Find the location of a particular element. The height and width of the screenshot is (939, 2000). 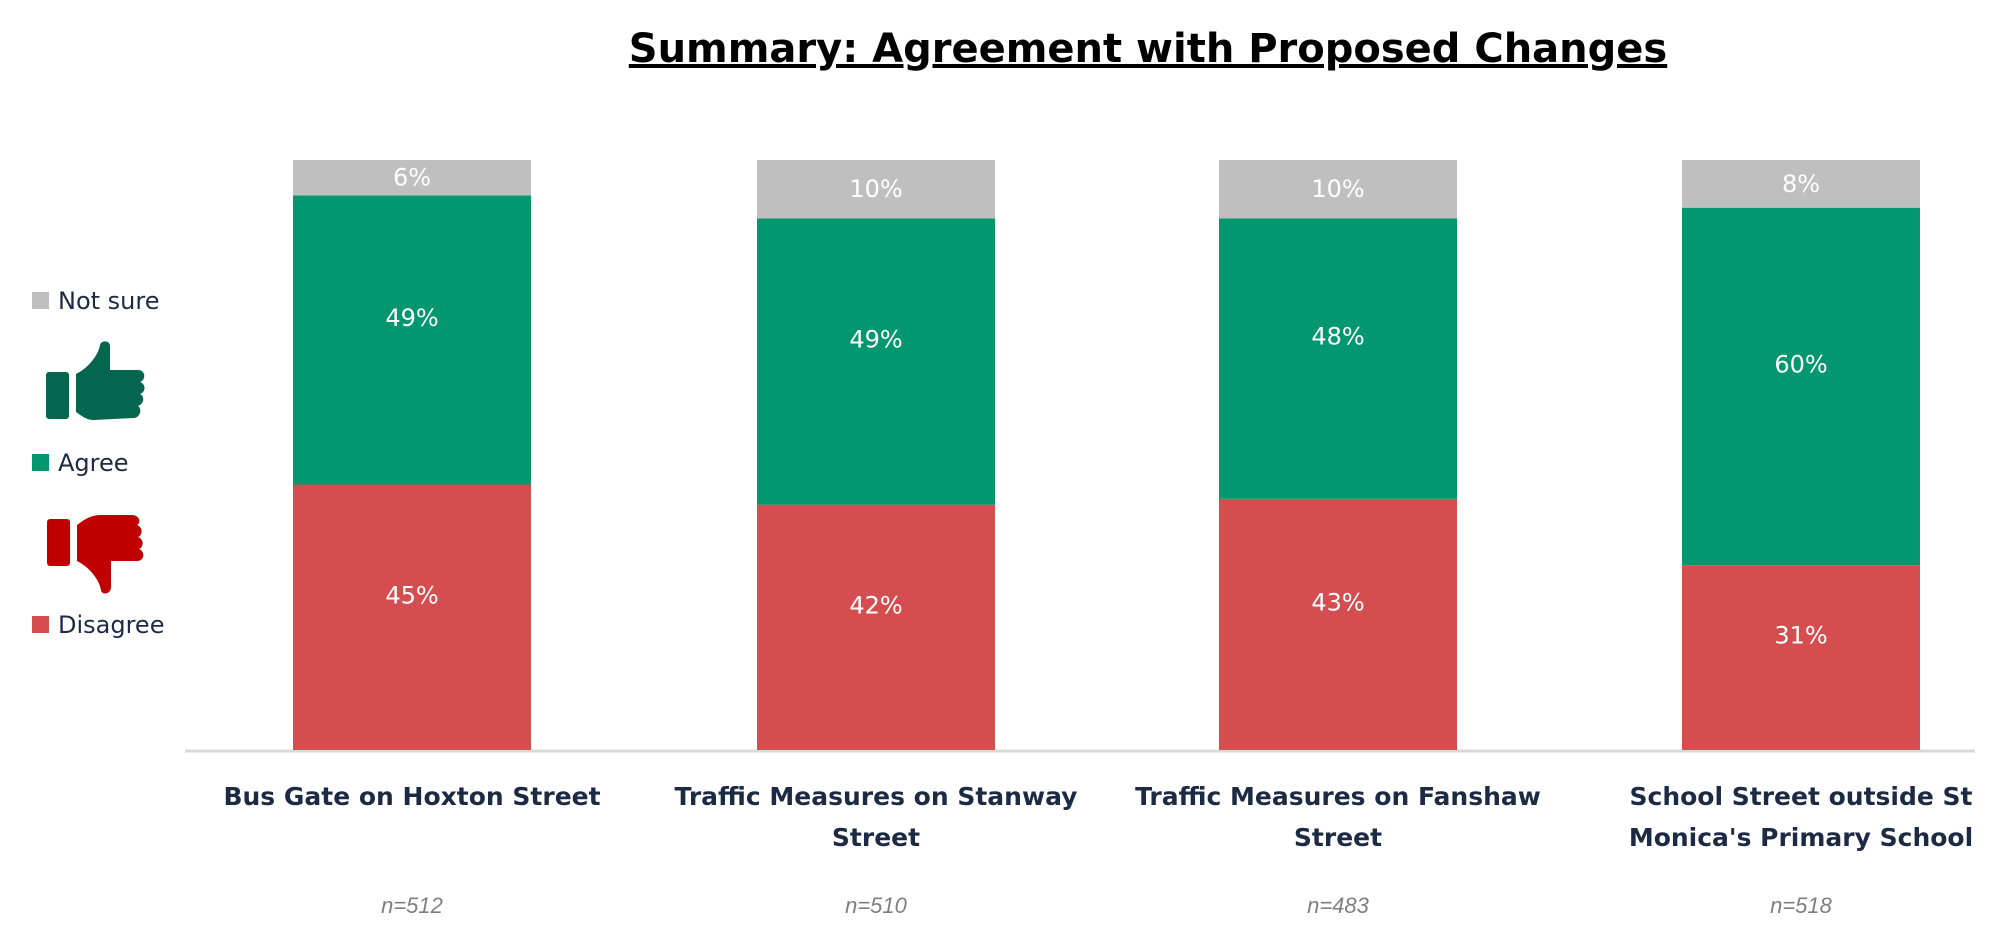

category-label: Traffic Measures on Fanshaw is located at coordinates (1338, 796).